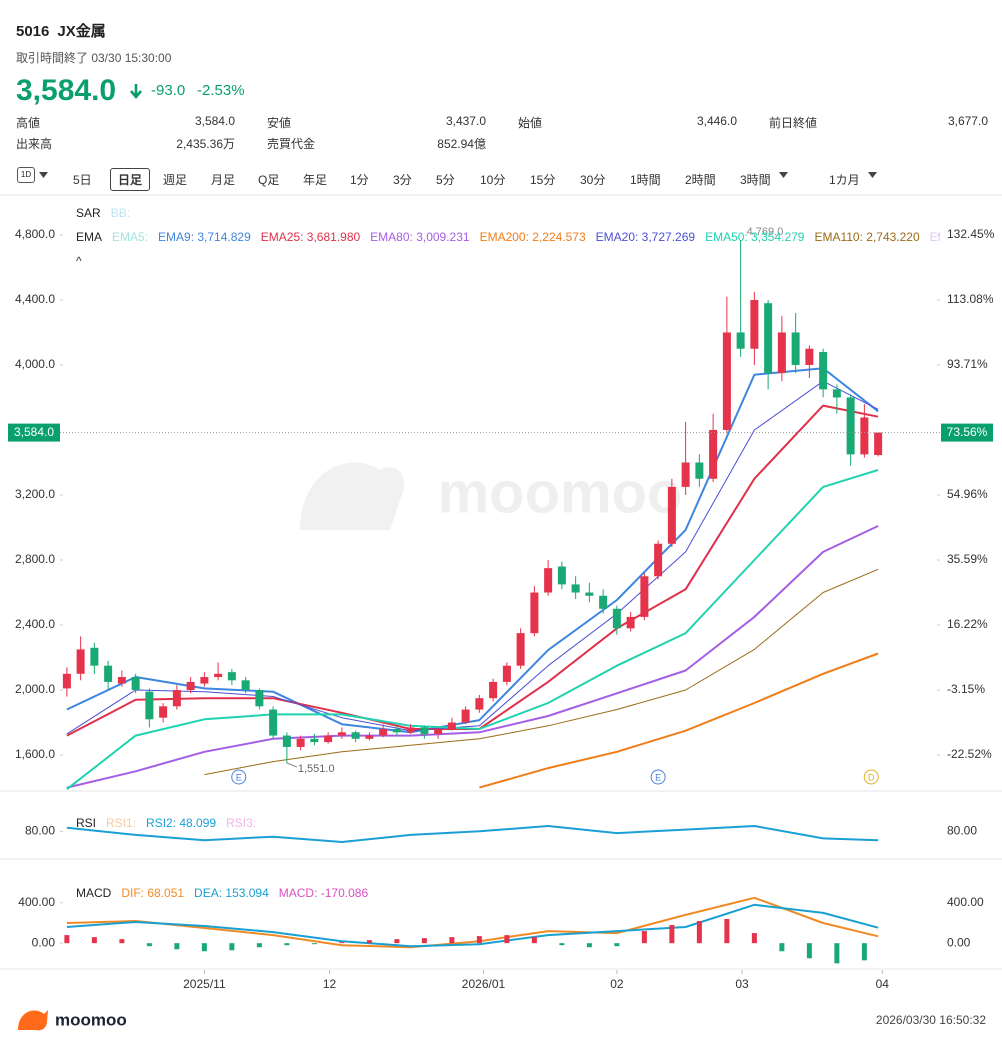  What do you see at coordinates (645, 180) in the screenshot?
I see `period-button: 1時間` at bounding box center [645, 180].